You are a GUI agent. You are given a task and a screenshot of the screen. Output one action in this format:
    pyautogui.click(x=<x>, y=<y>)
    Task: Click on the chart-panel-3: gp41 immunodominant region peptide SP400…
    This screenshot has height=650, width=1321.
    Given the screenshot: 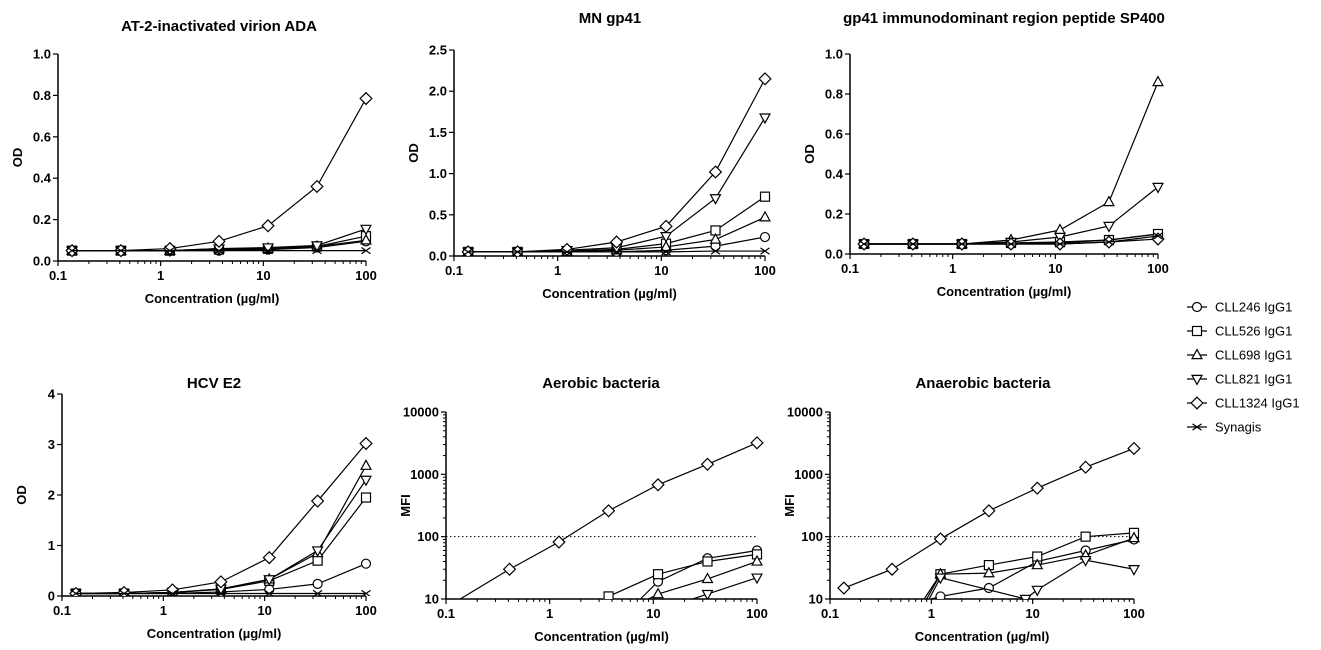 What is the action you would take?
    pyautogui.click(x=985, y=154)
    